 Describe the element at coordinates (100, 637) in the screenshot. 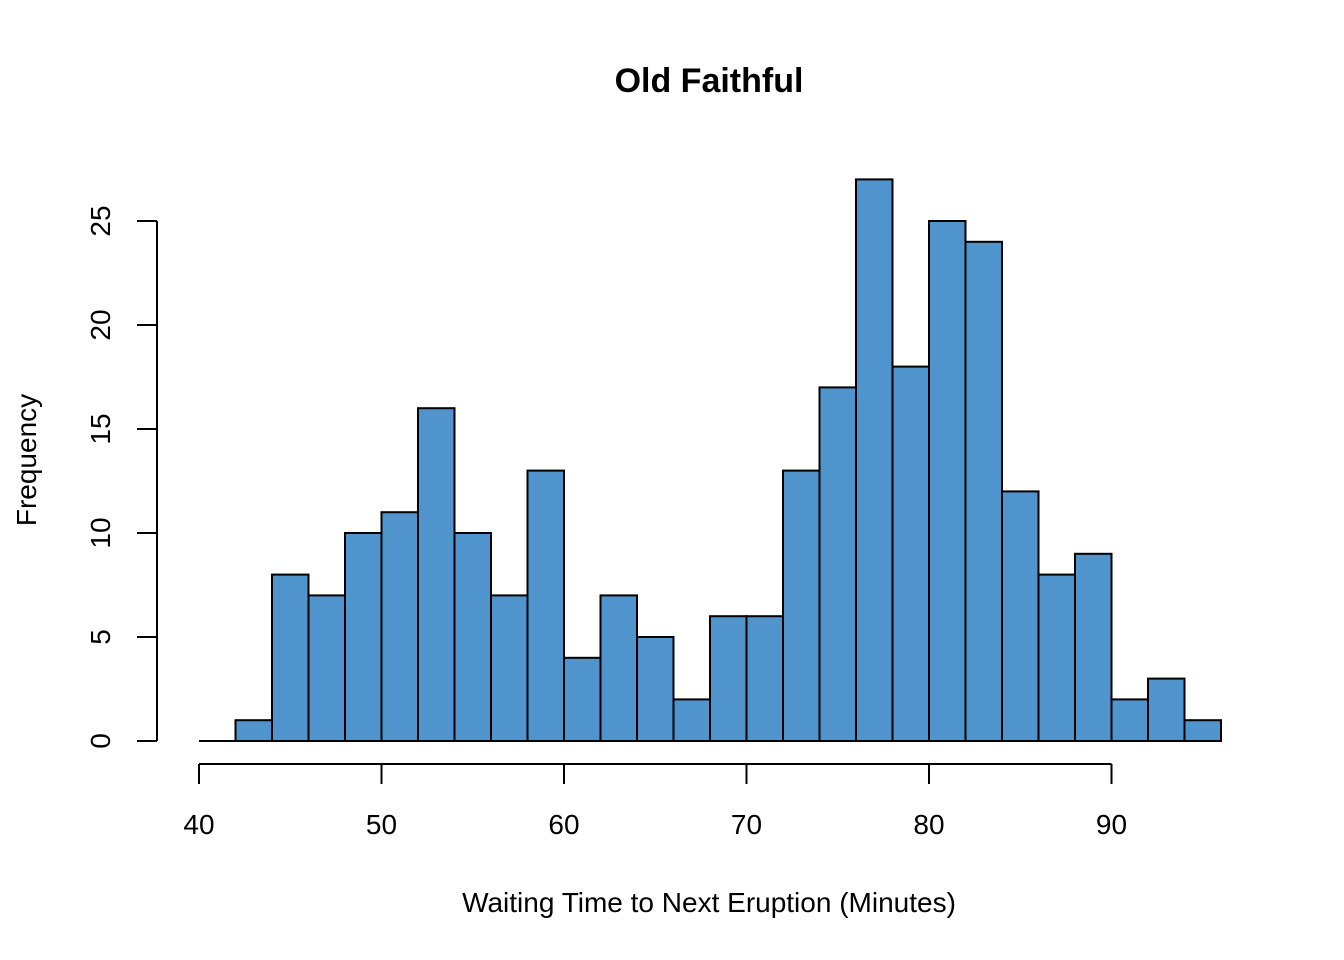

I see `y-tick-label: 5` at that location.